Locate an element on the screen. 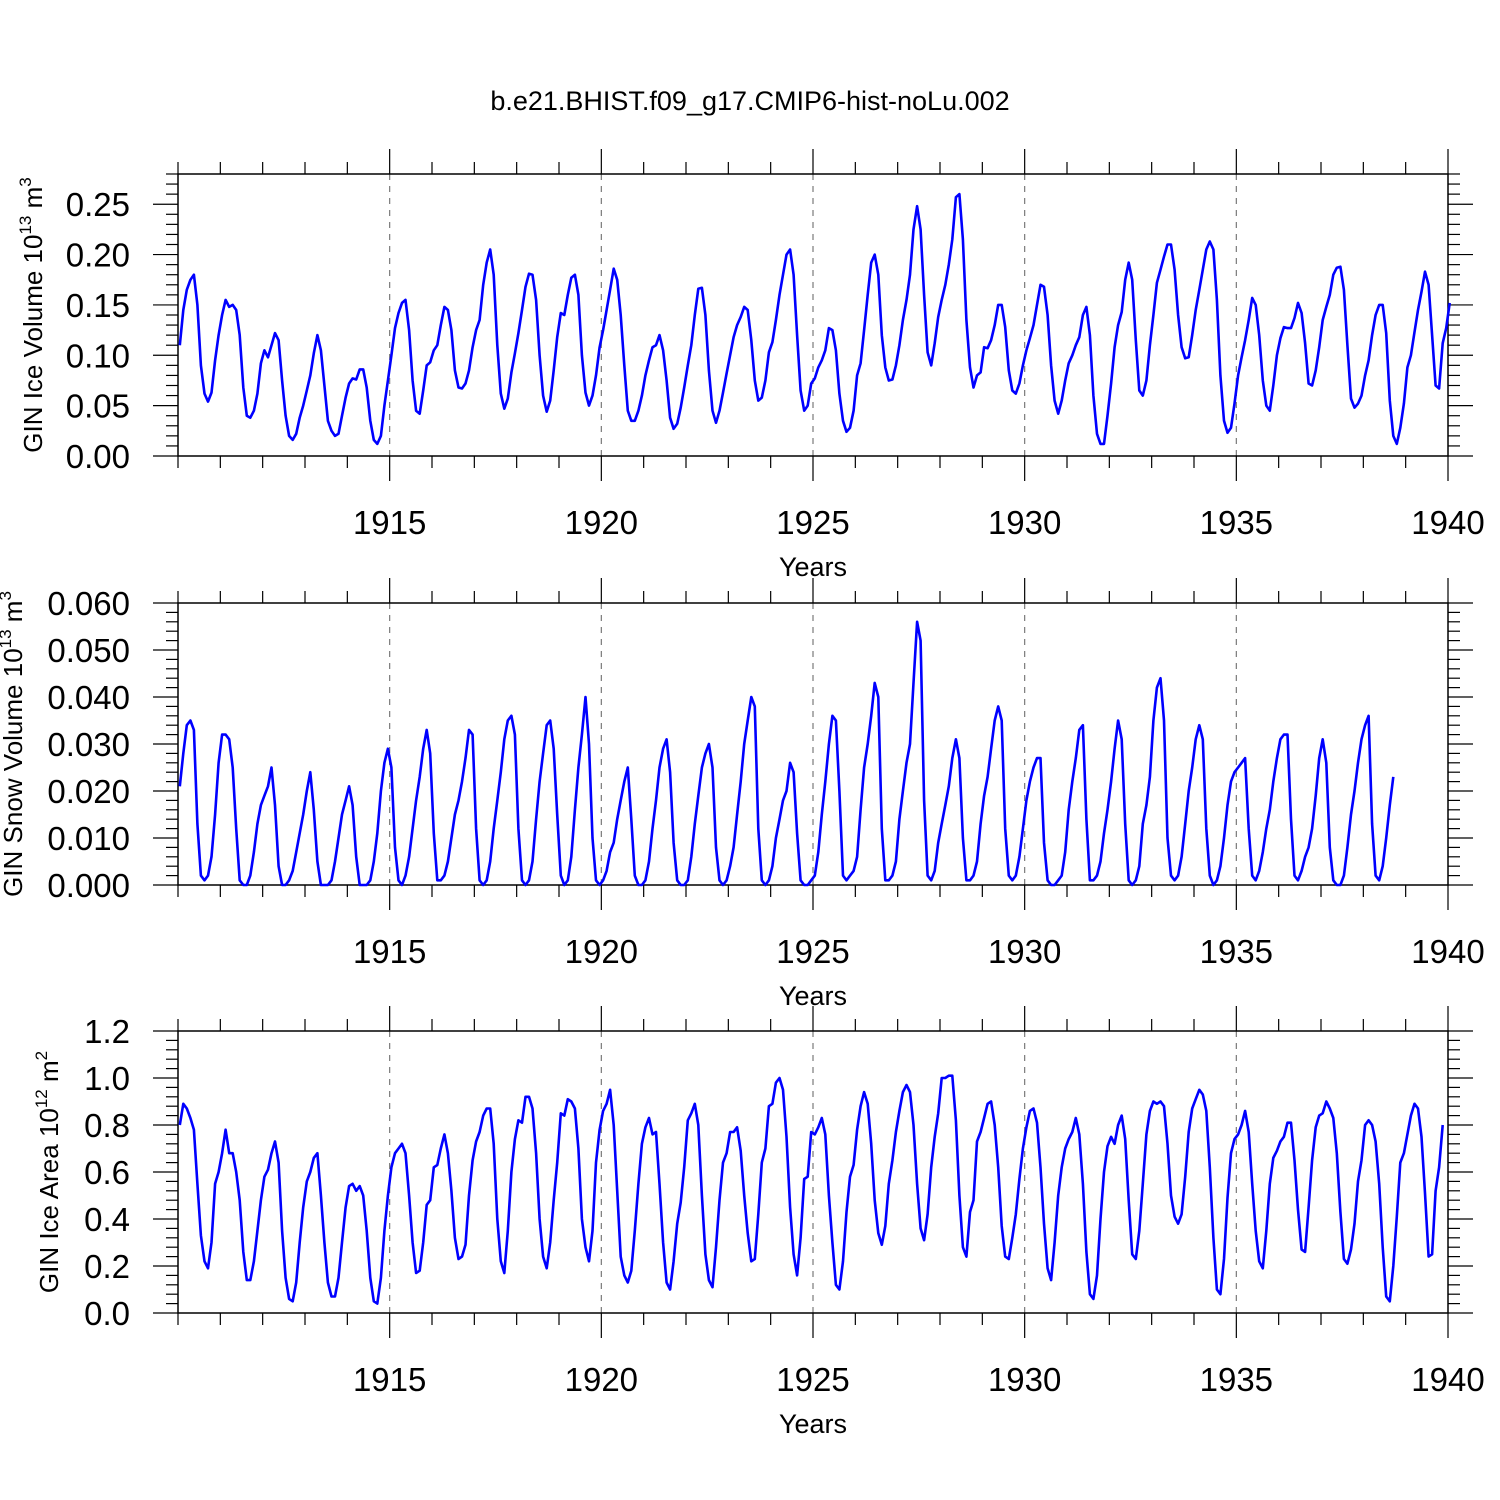 This screenshot has height=1500, width=1500. snow-volume-series-line is located at coordinates (786, 753).